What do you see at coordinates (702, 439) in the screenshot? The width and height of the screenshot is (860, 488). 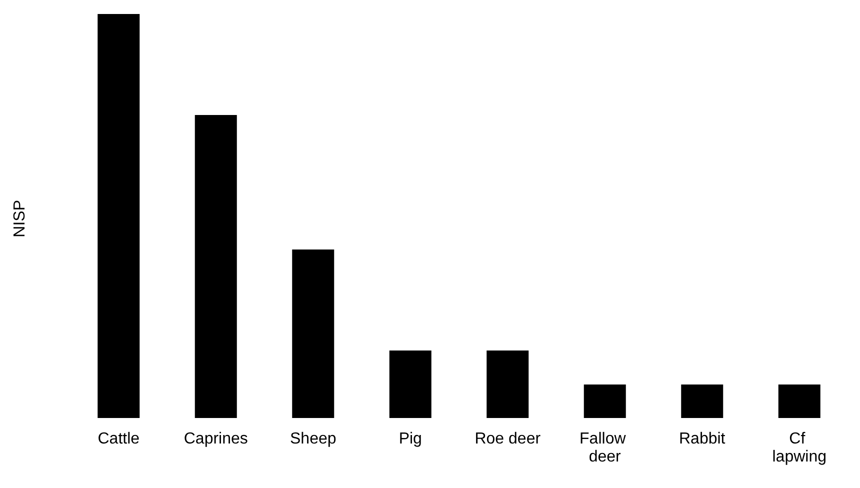 I see `x-tick-label: Rabbit` at bounding box center [702, 439].